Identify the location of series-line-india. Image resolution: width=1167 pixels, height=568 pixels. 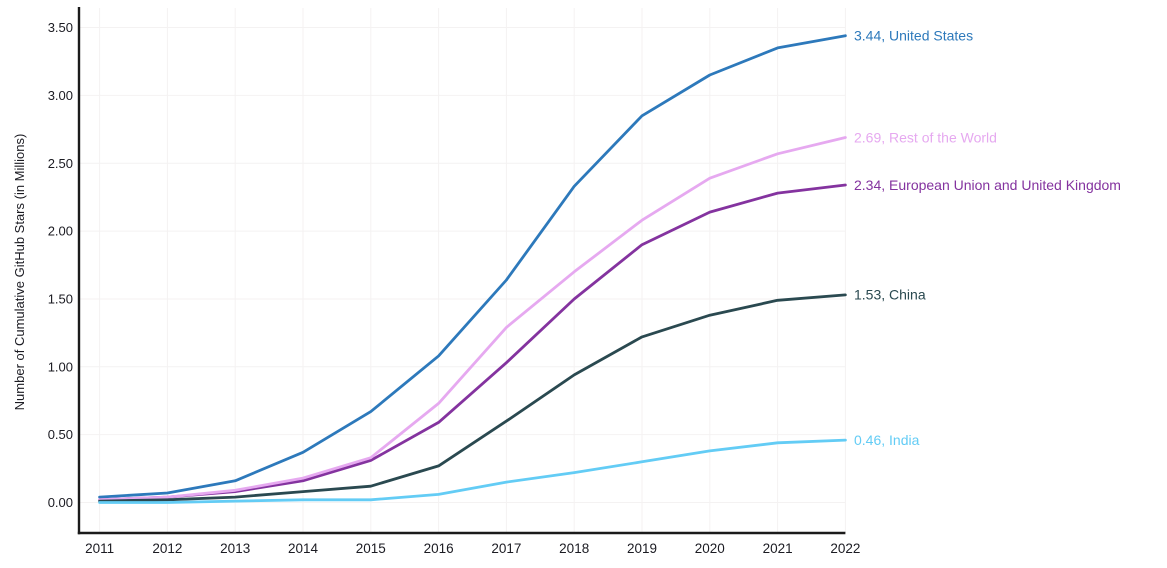
(472, 471).